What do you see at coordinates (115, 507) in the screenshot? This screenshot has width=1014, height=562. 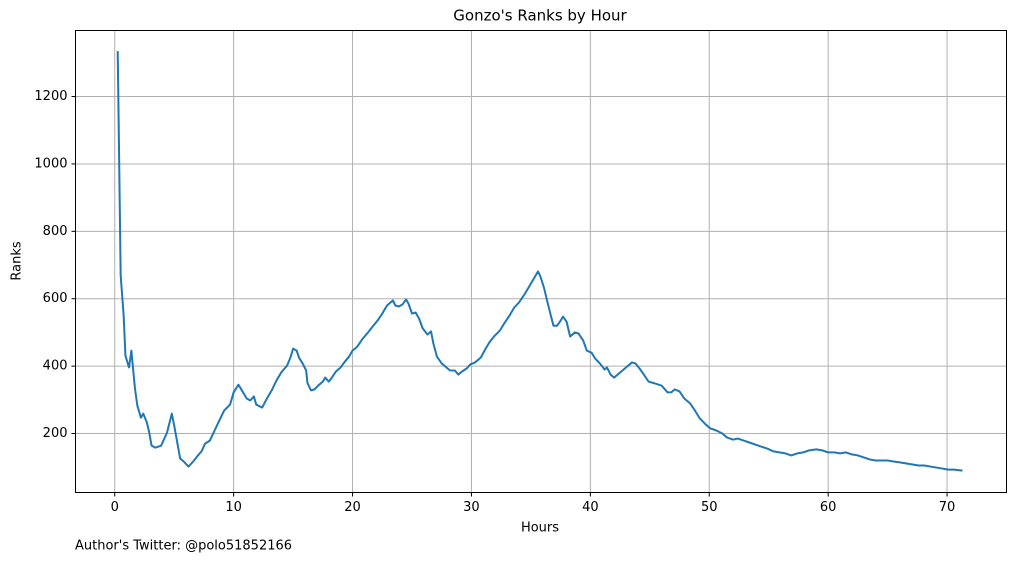 I see `x-tick-label: 0` at bounding box center [115, 507].